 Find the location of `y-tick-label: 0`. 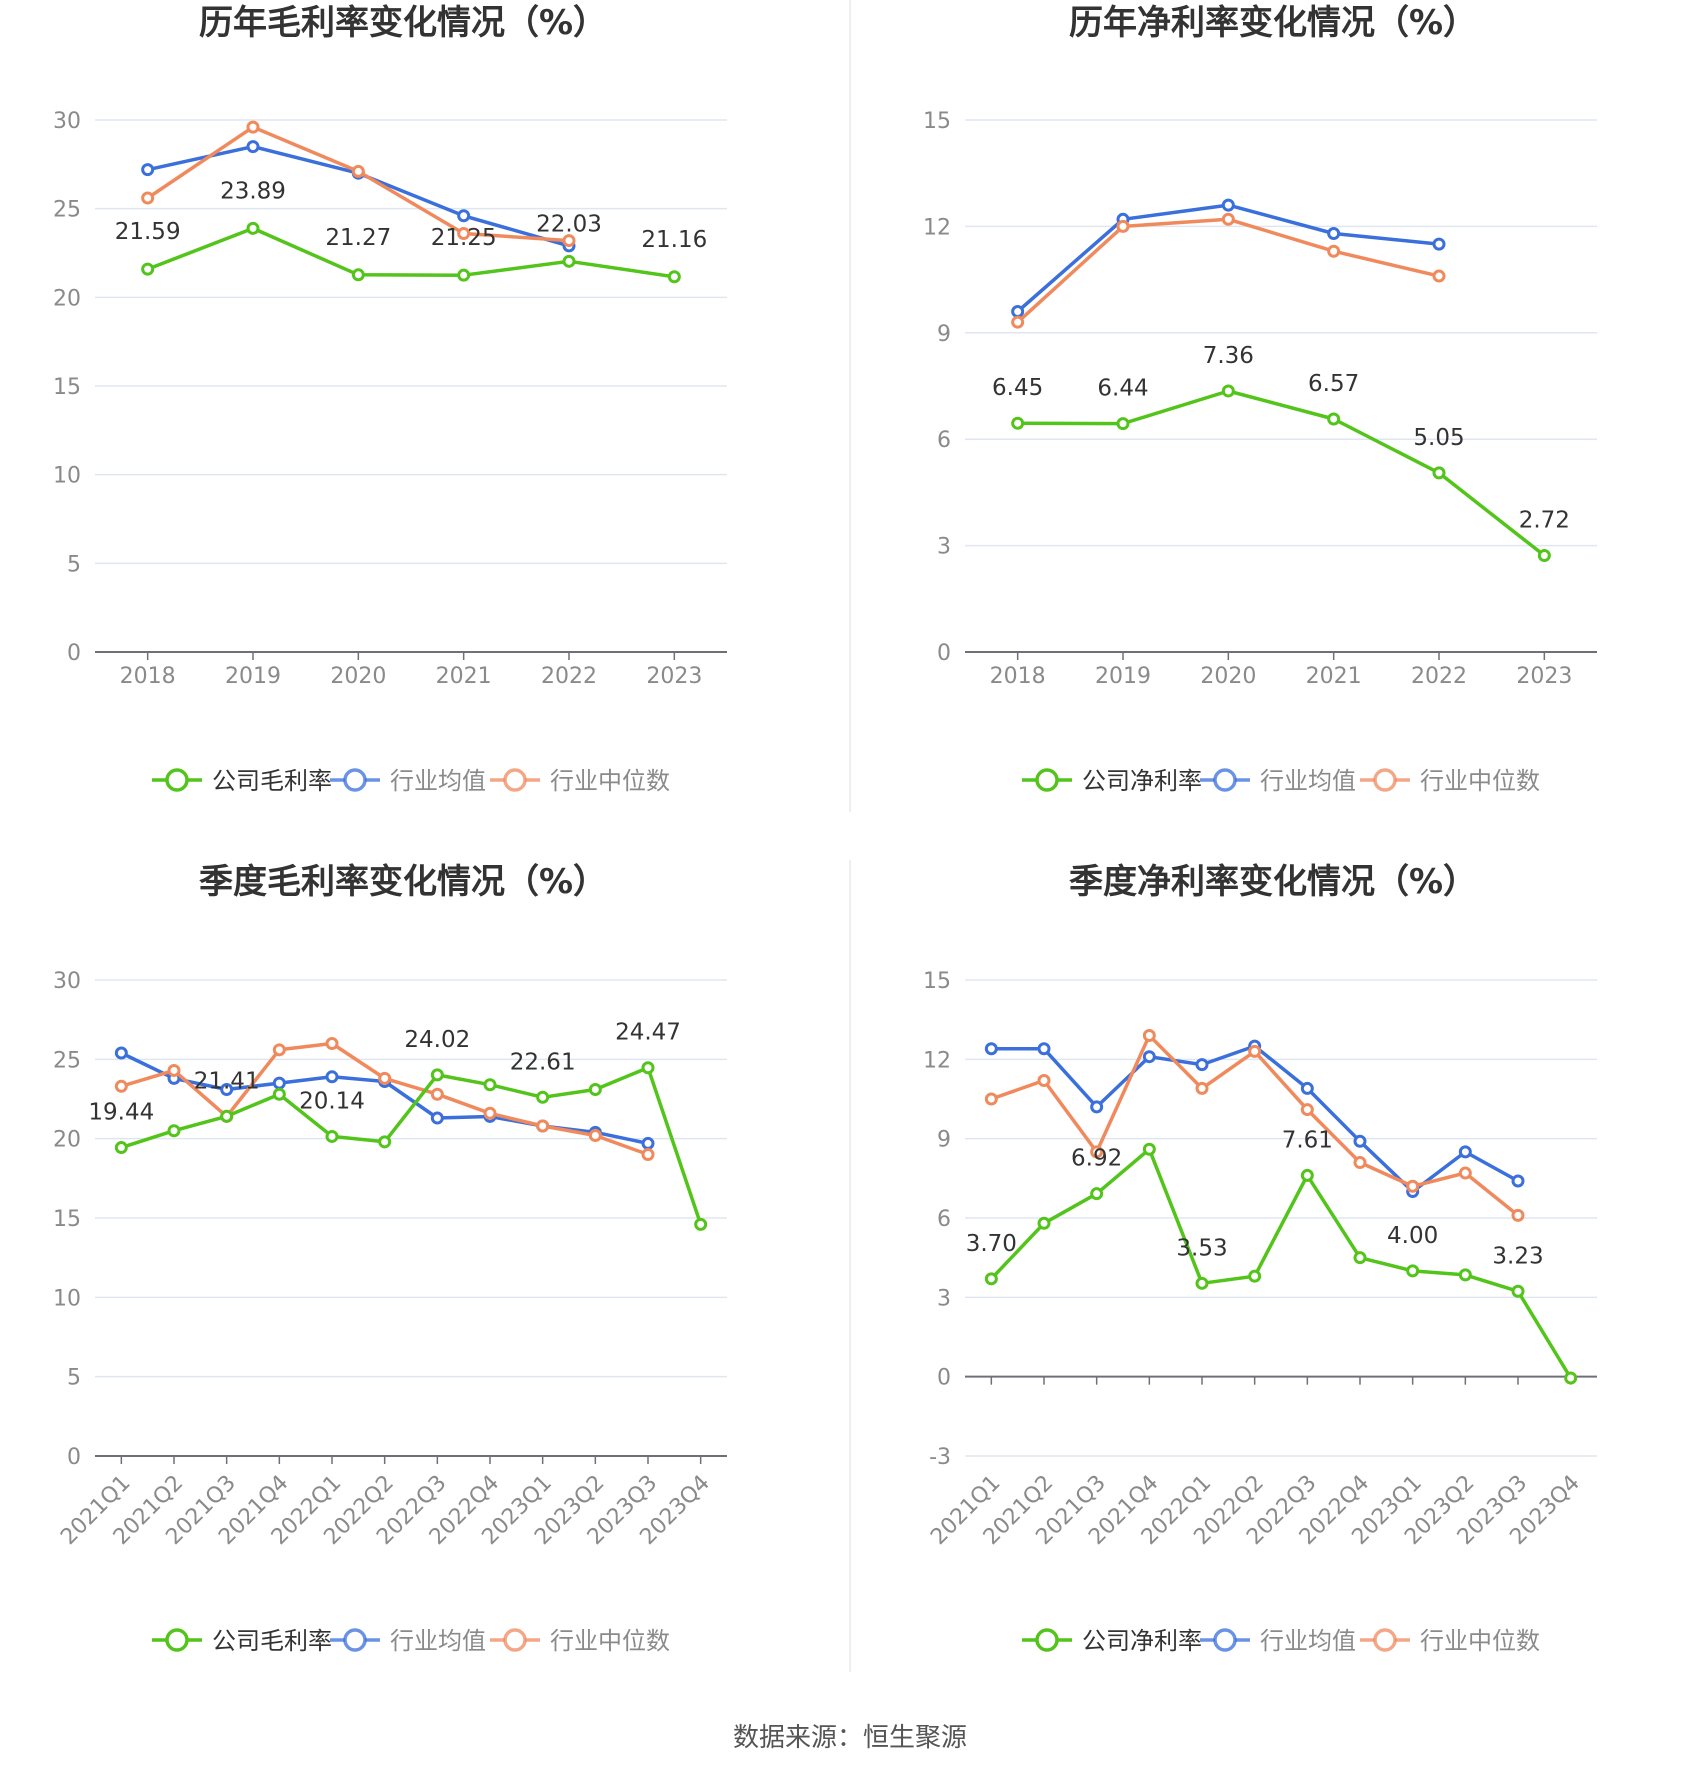

y-tick-label: 0 is located at coordinates (944, 653).